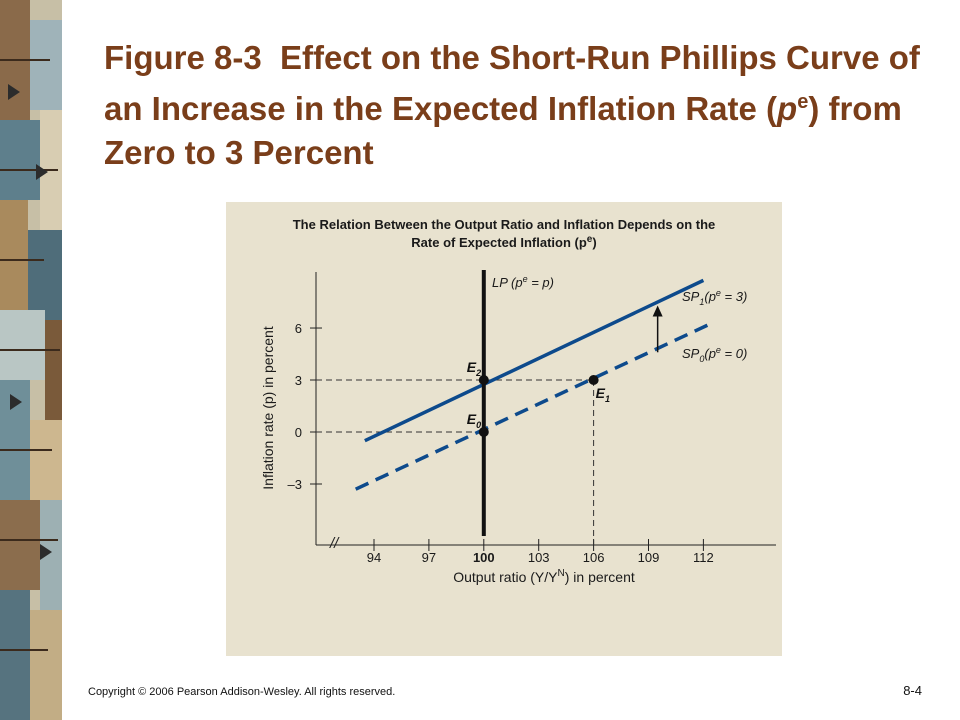  What do you see at coordinates (590, 239) in the screenshot?
I see `chart-title-sup: e` at bounding box center [590, 239].